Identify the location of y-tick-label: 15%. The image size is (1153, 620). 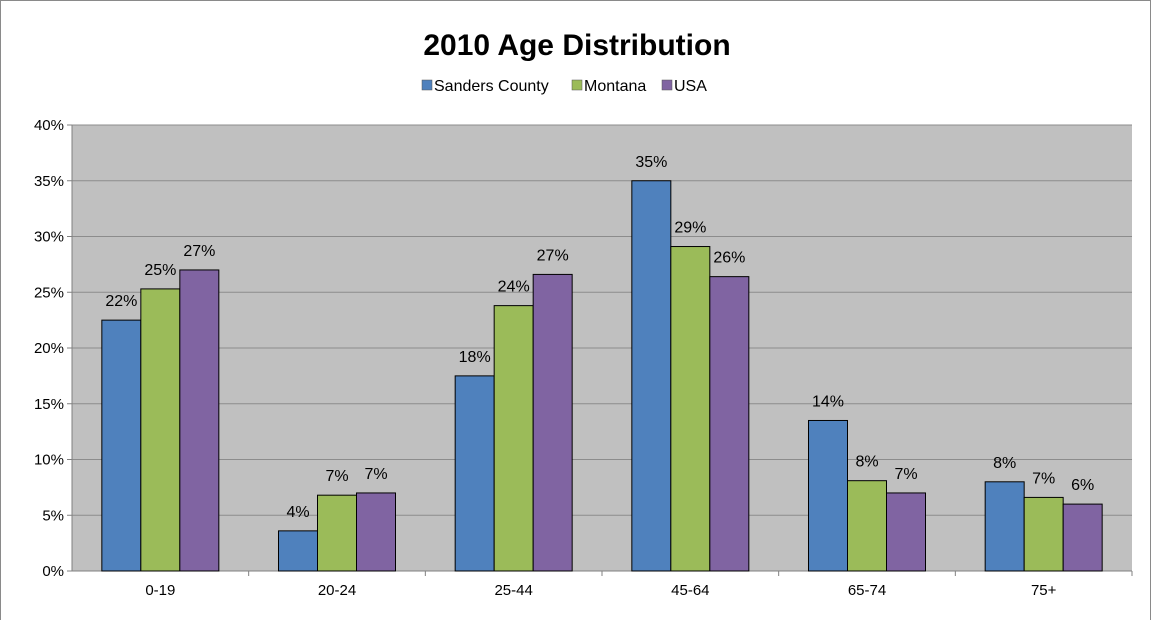
(49, 404).